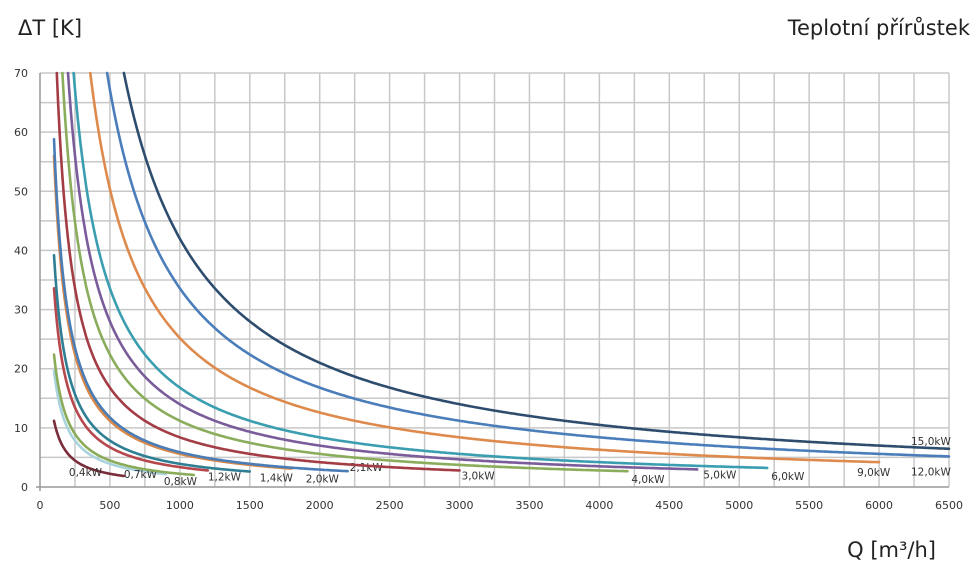 This screenshot has height=586, width=980. Describe the element at coordinates (89, 448) in the screenshot. I see `series-line-0-4kW` at that location.